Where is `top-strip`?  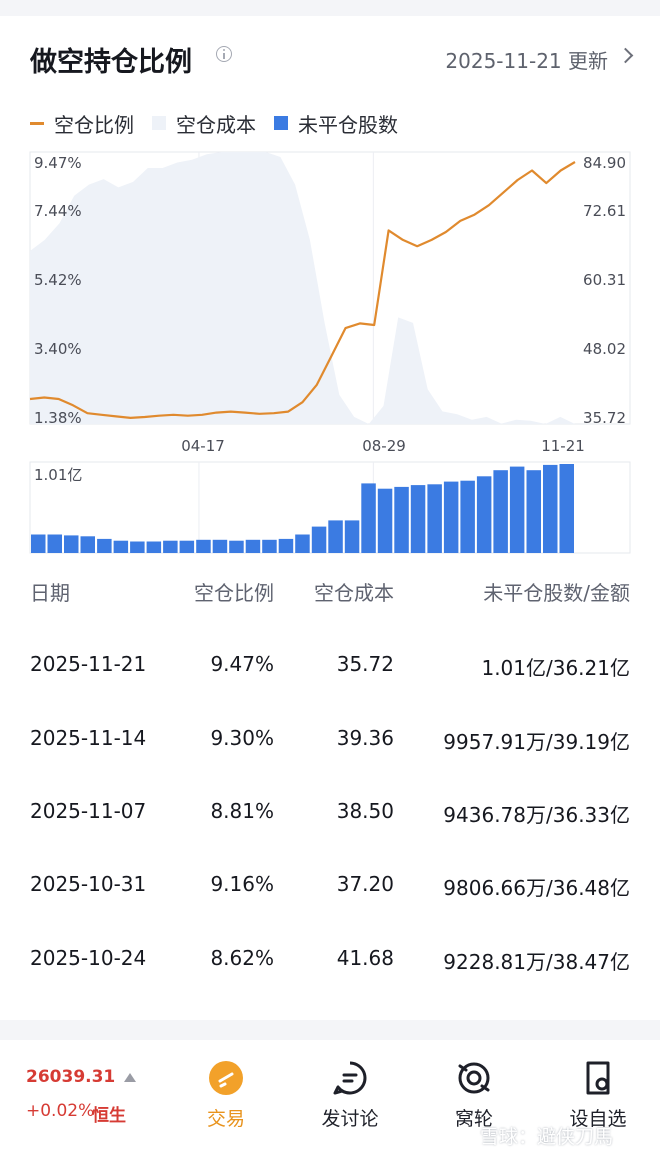
top-strip is located at coordinates (330, 8).